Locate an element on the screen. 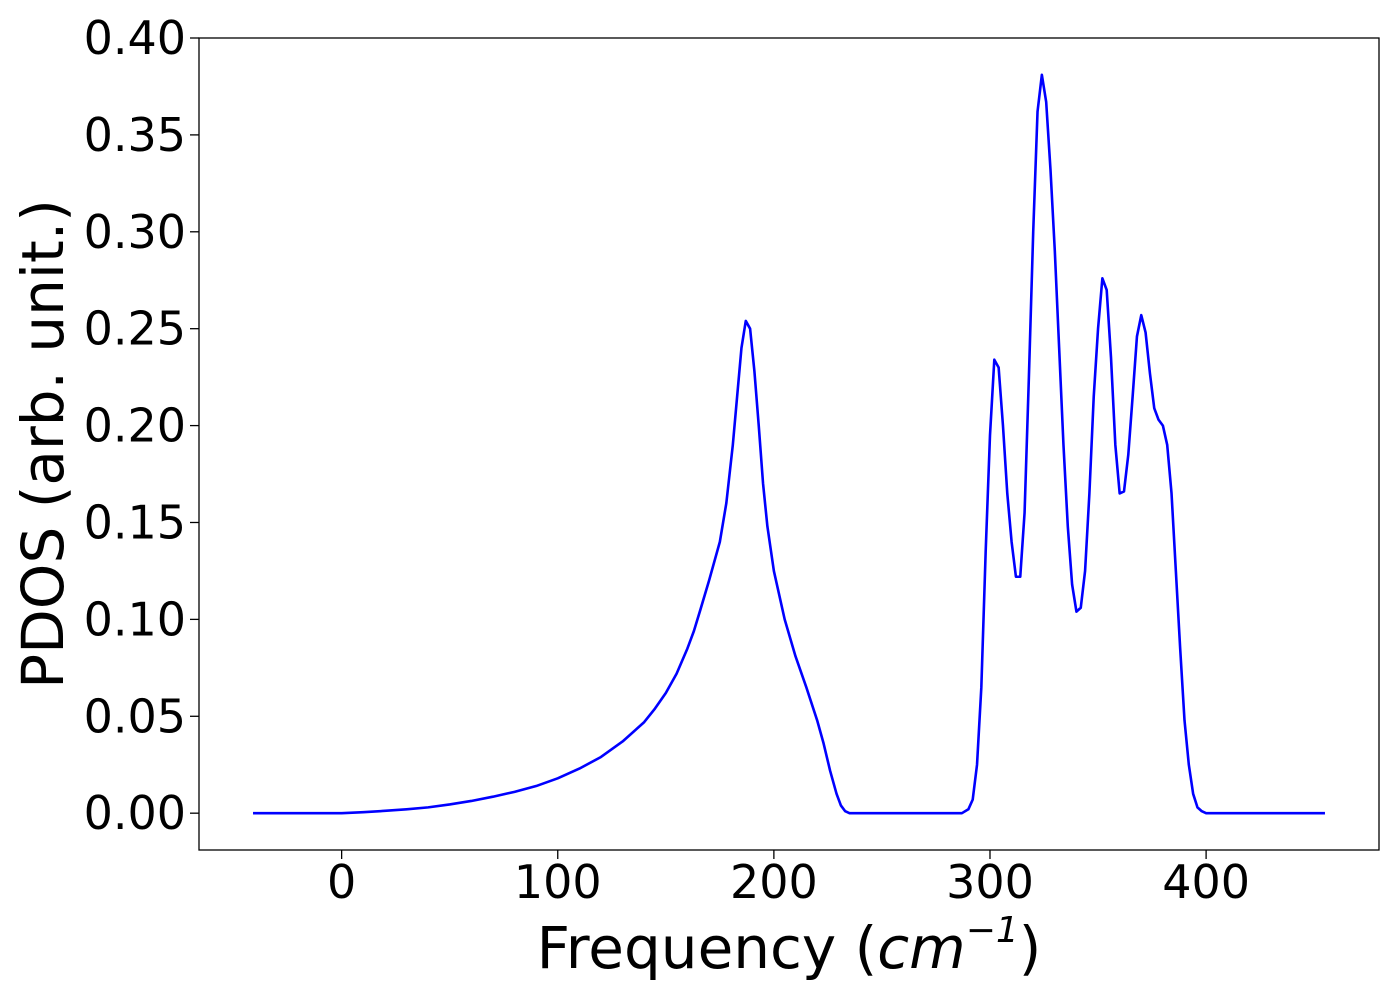 The width and height of the screenshot is (1400, 1000). y-tick-label: 0.00 is located at coordinates (135, 813).